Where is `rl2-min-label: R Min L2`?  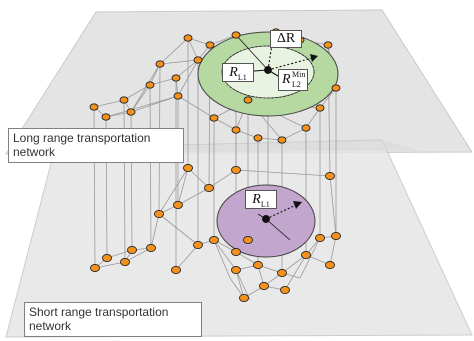
rl2-min-label: R Min L2 is located at coordinates (293, 80).